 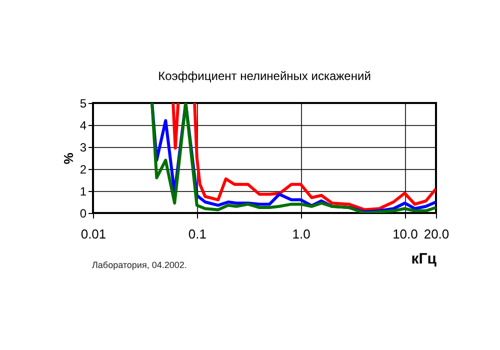 What do you see at coordinates (437, 234) in the screenshot?
I see `x-tick-label: 20.0` at bounding box center [437, 234].